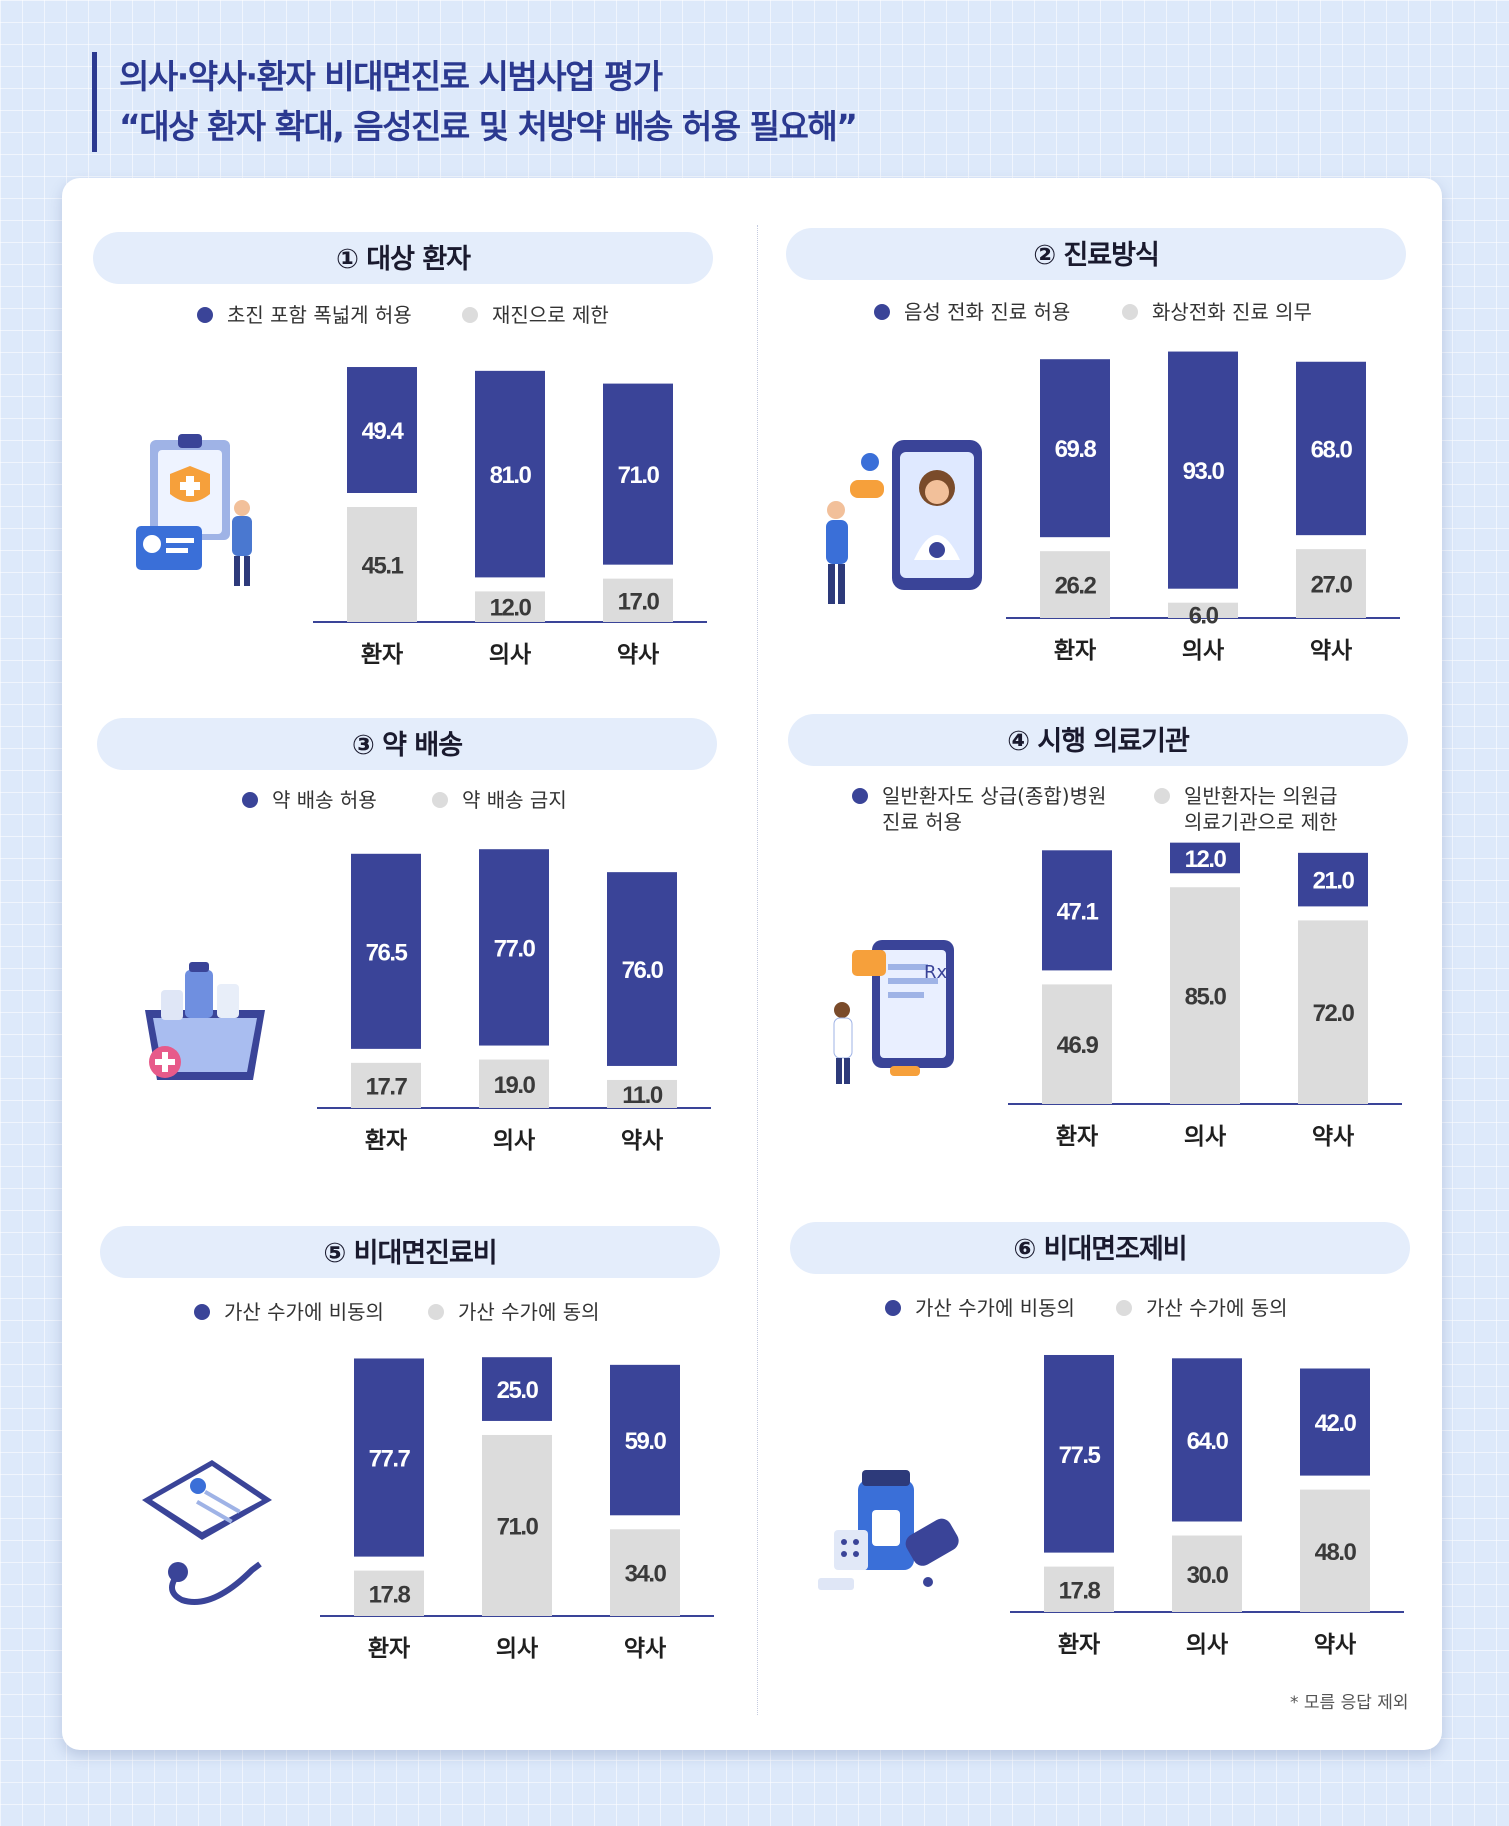 The image size is (1509, 1826). I want to click on value-label-secondary: 45.1, so click(383, 565).